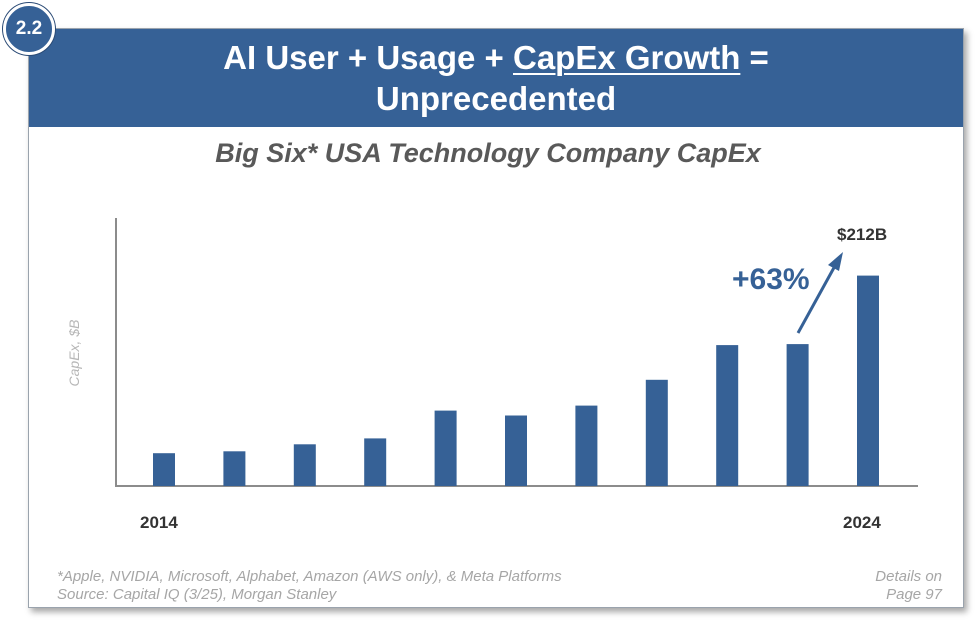 This screenshot has width=976, height=624. I want to click on bar-2021, so click(656, 432).